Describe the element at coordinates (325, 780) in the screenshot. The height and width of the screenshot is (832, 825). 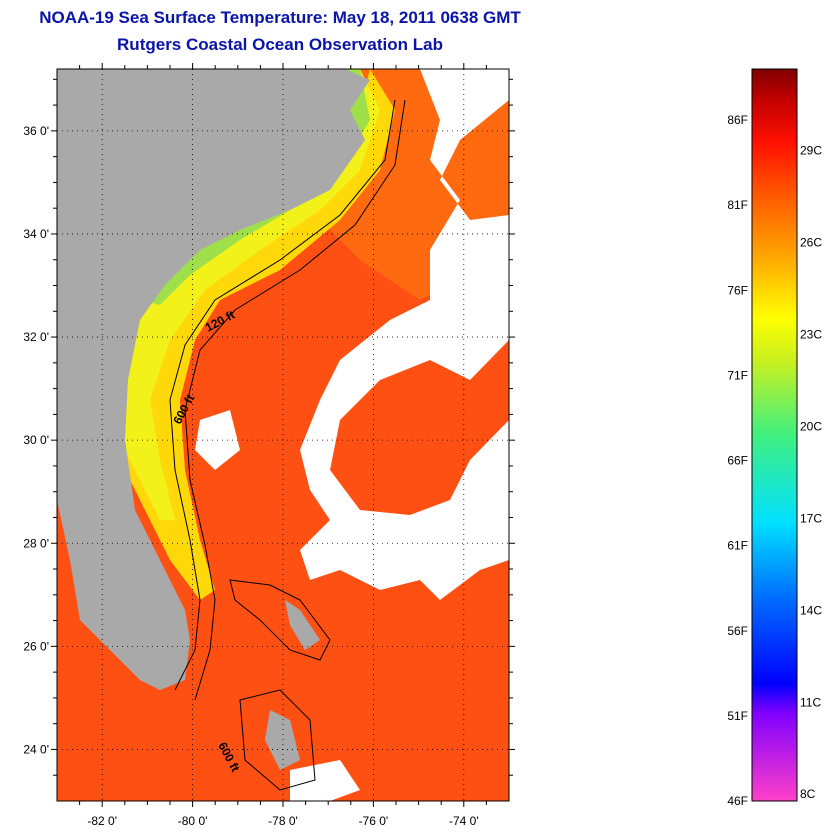
I see `cloud-patch-south` at that location.